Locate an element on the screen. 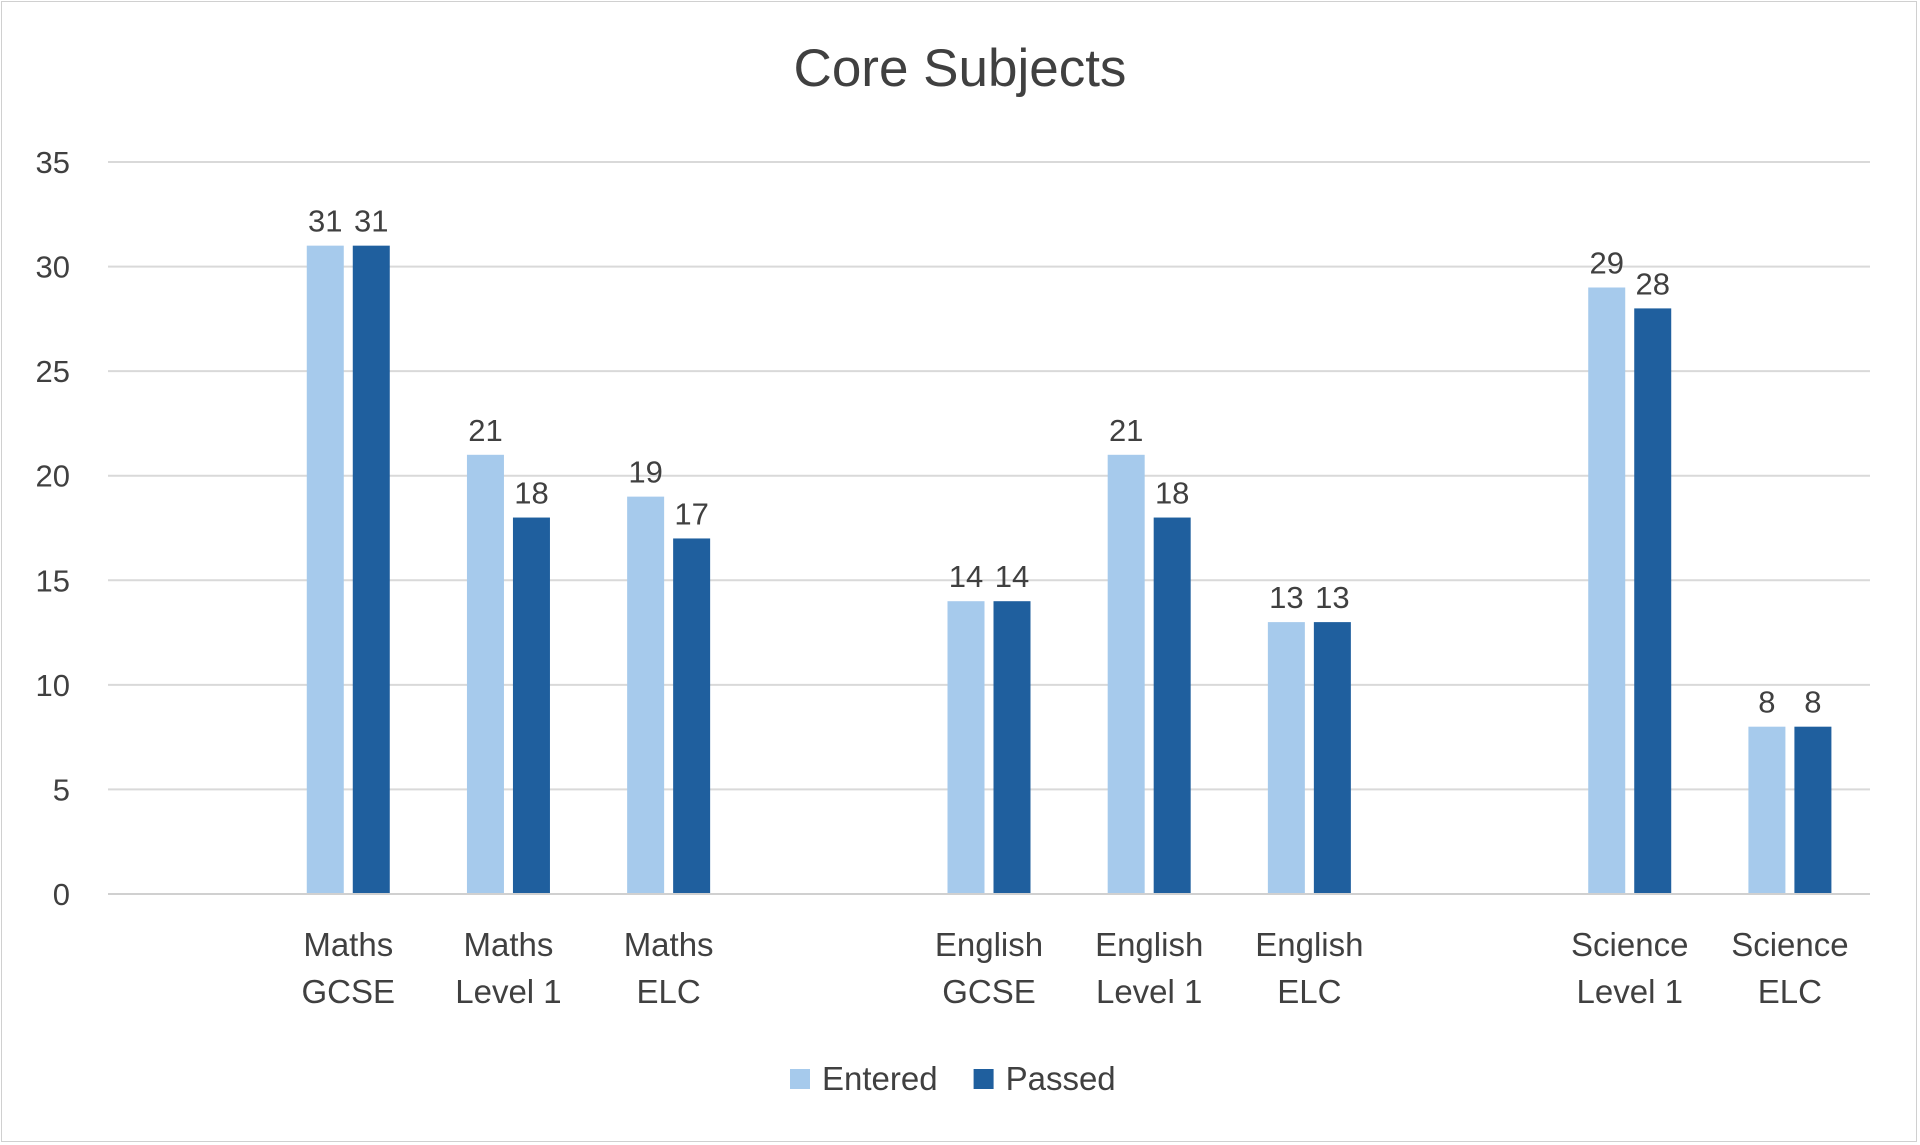 The image size is (1920, 1145). data-label: 29 is located at coordinates (1606, 262).